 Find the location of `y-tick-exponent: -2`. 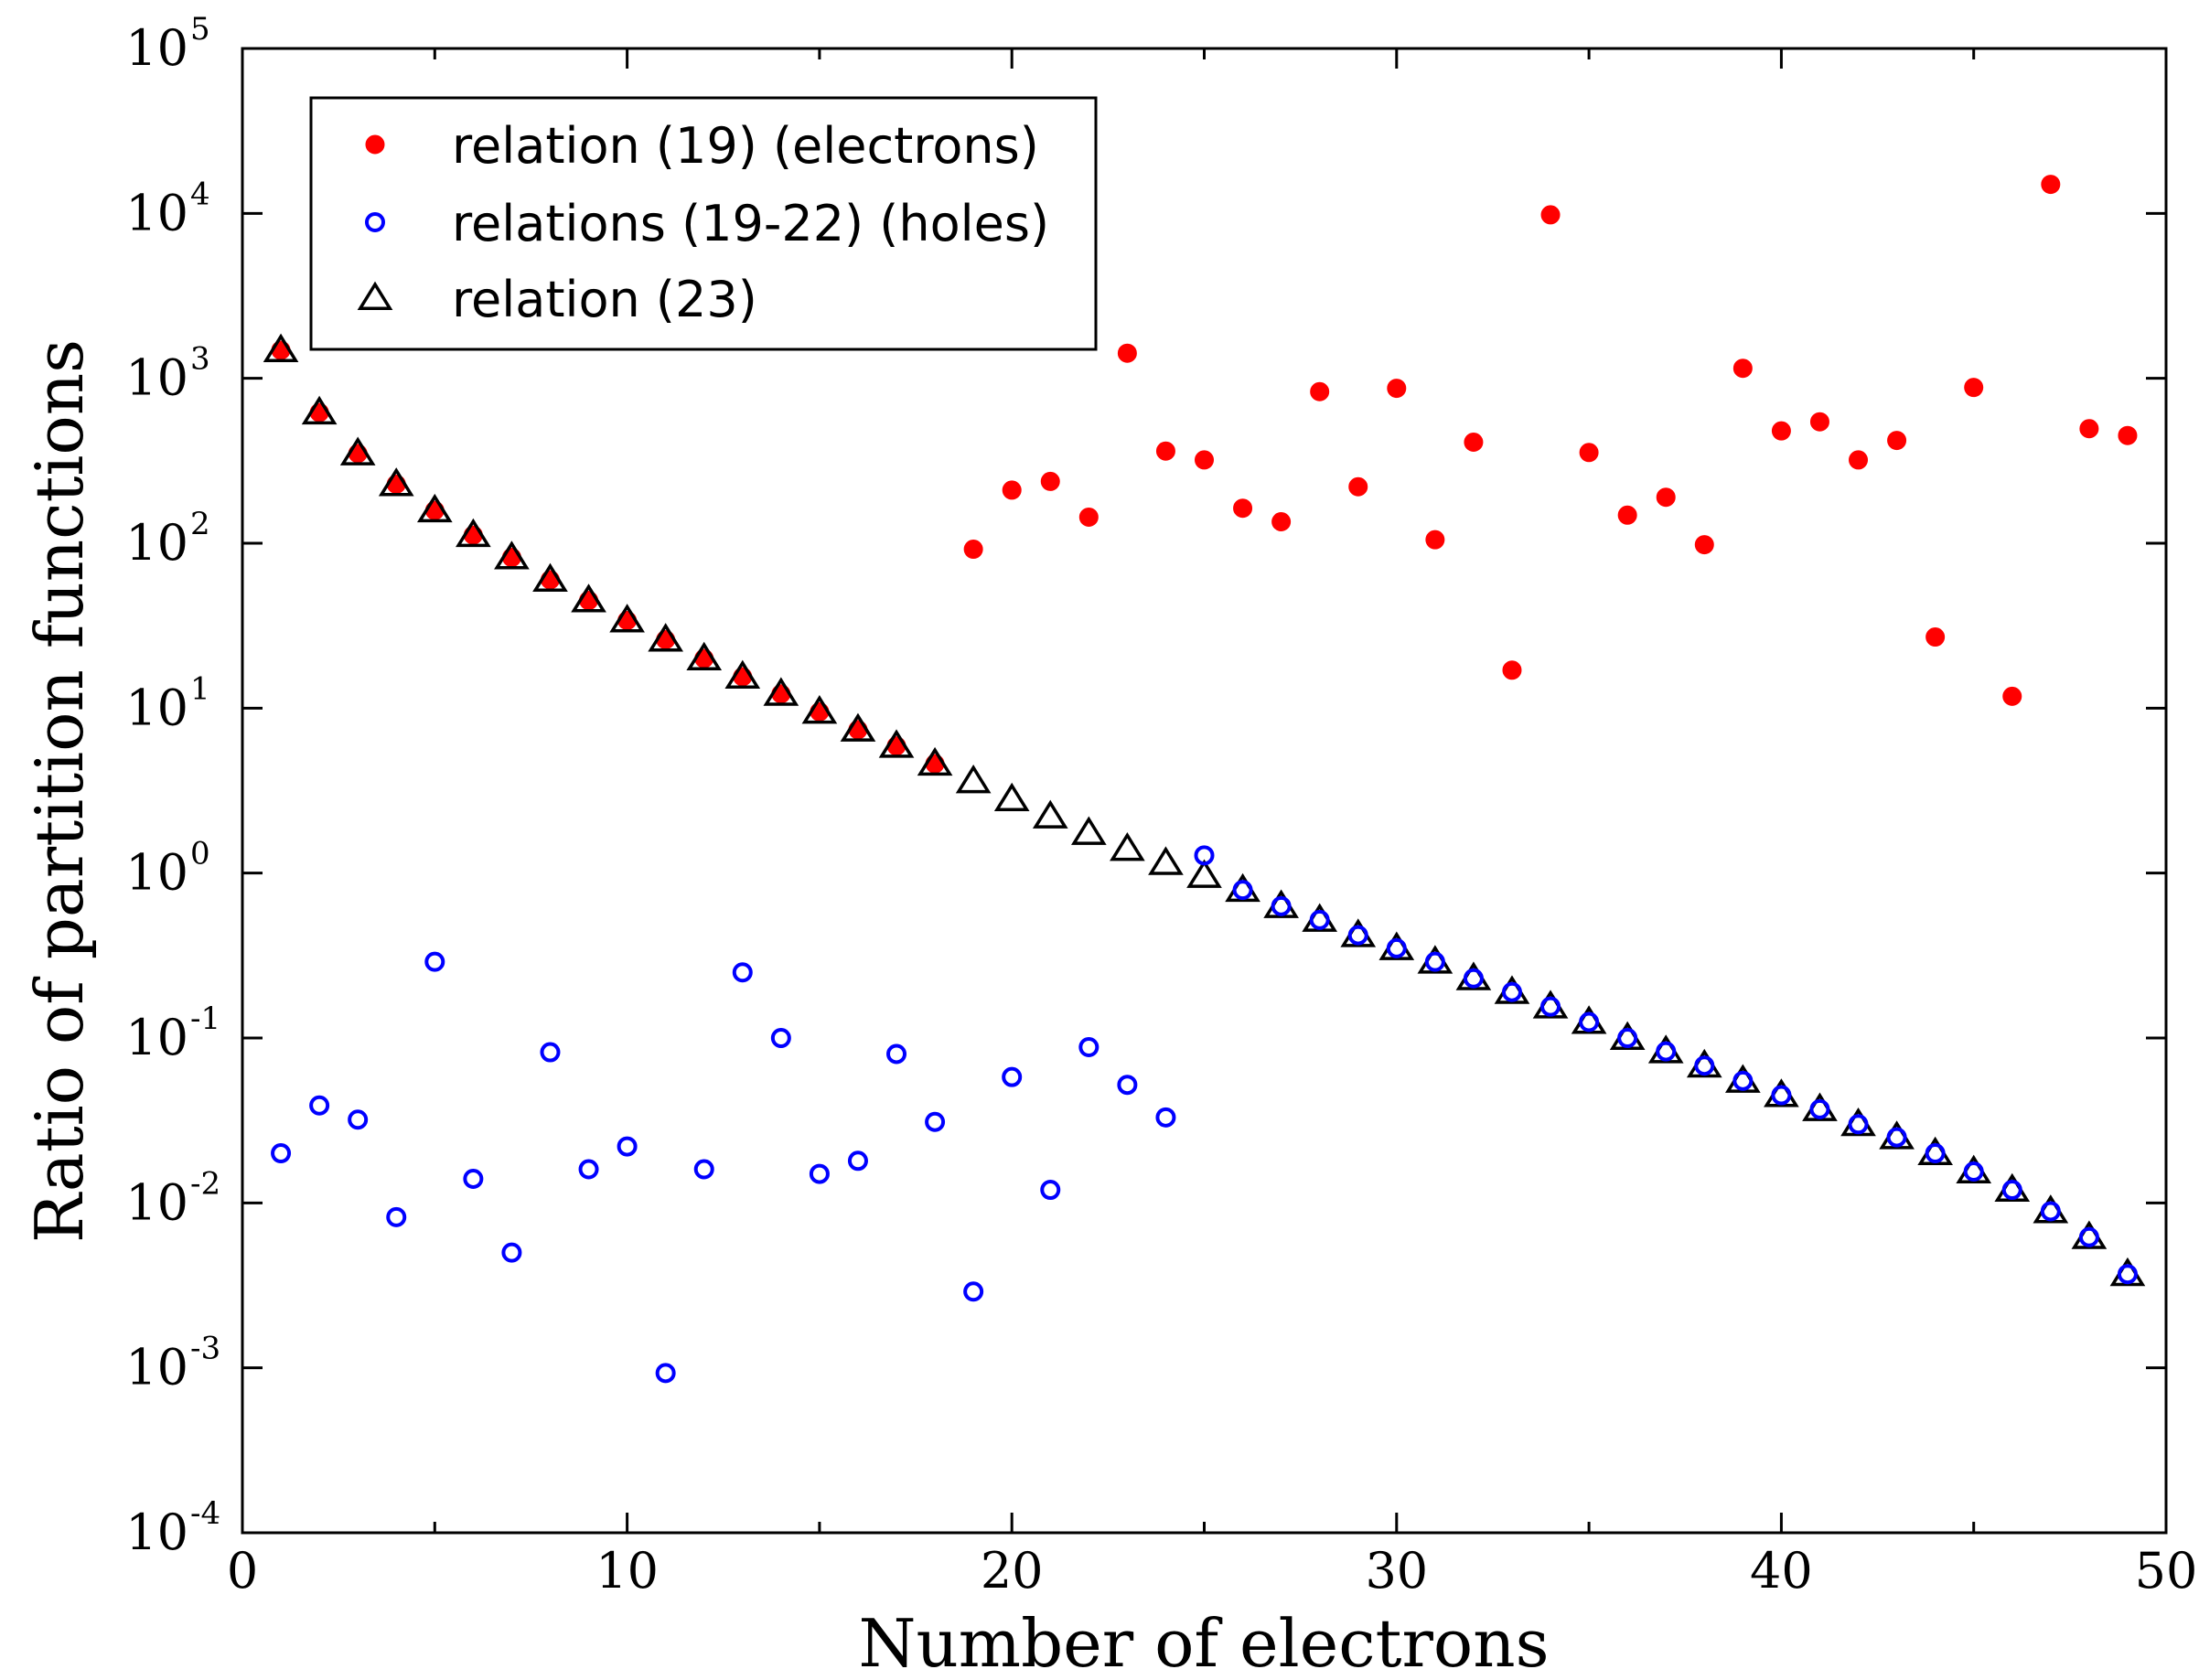

y-tick-exponent: -2 is located at coordinates (205, 1183).